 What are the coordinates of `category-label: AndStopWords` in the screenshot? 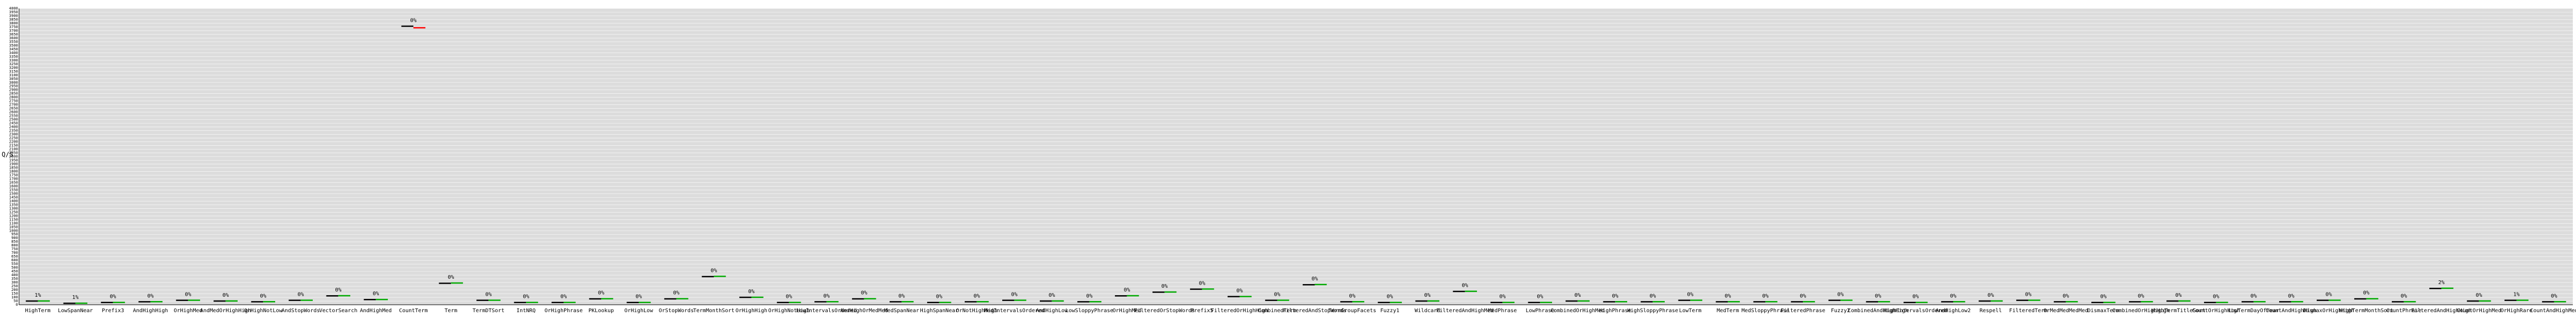 It's located at (301, 311).